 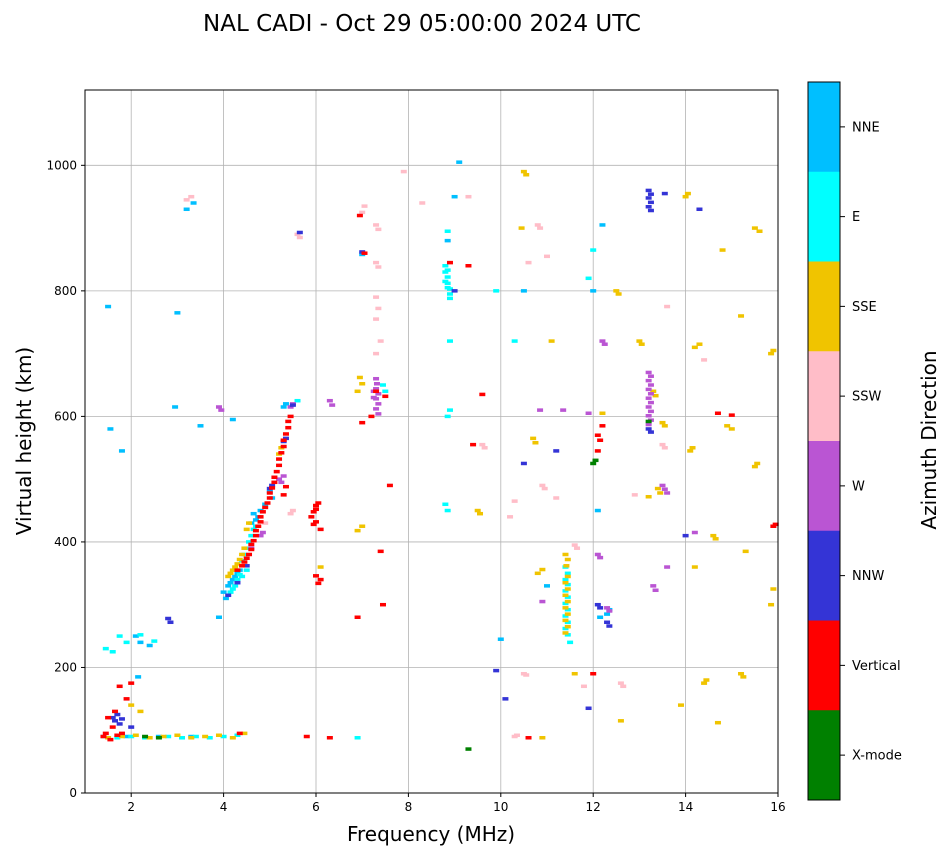 I want to click on x-tick-label: 2, so click(x=131, y=807).